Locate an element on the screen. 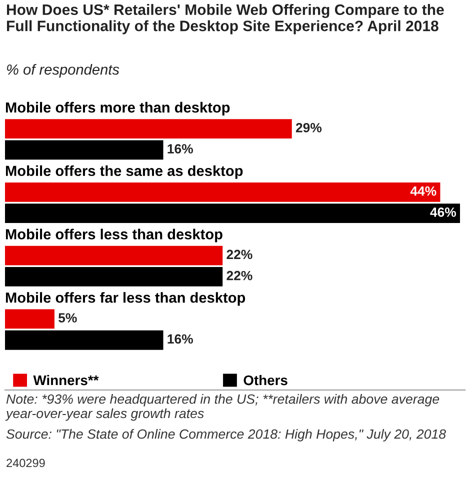  source-note: Source: "The State of Online Commerce 2018: High Hopes," July 20, 2018 is located at coordinates (226, 435).